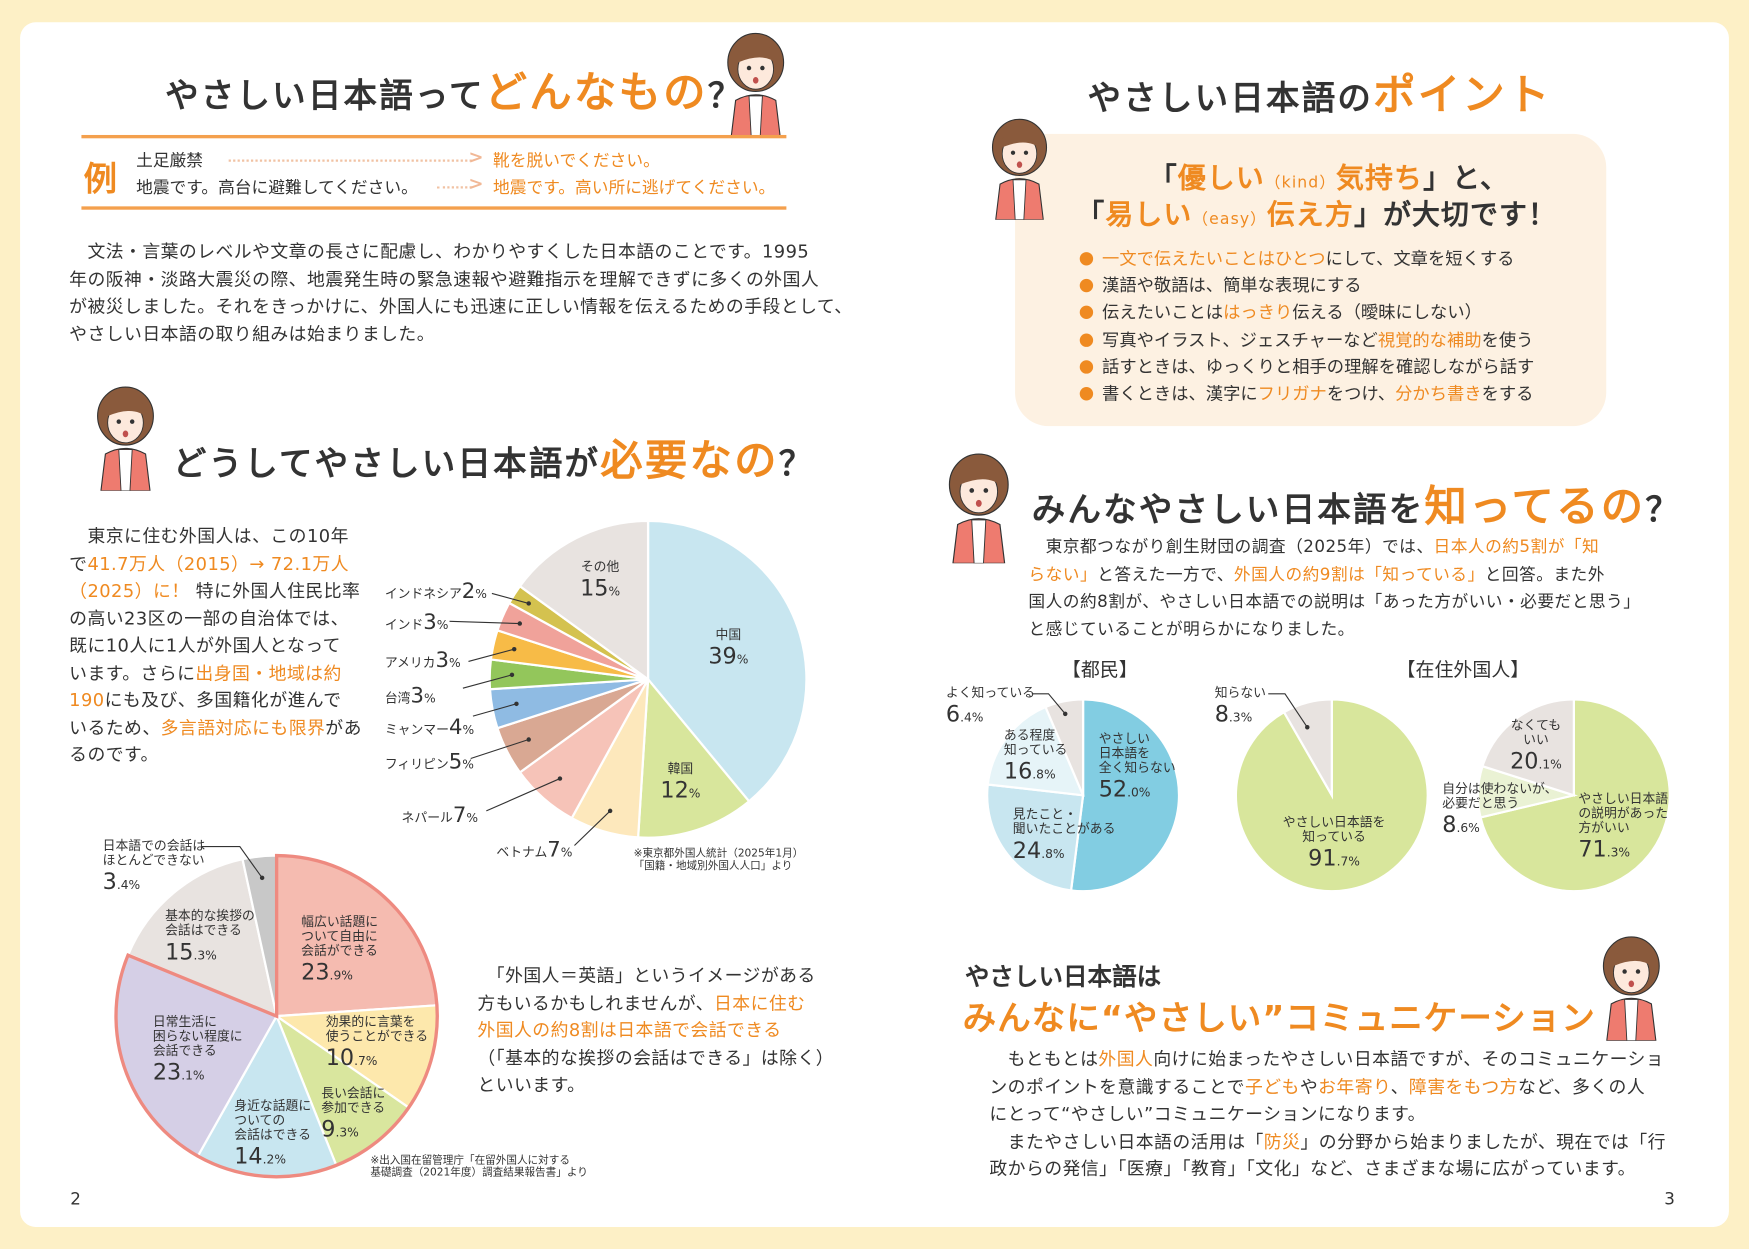 This screenshot has width=1749, height=1249. Describe the element at coordinates (410, 662) in the screenshot. I see `pie-label-category: アメリカ` at that location.